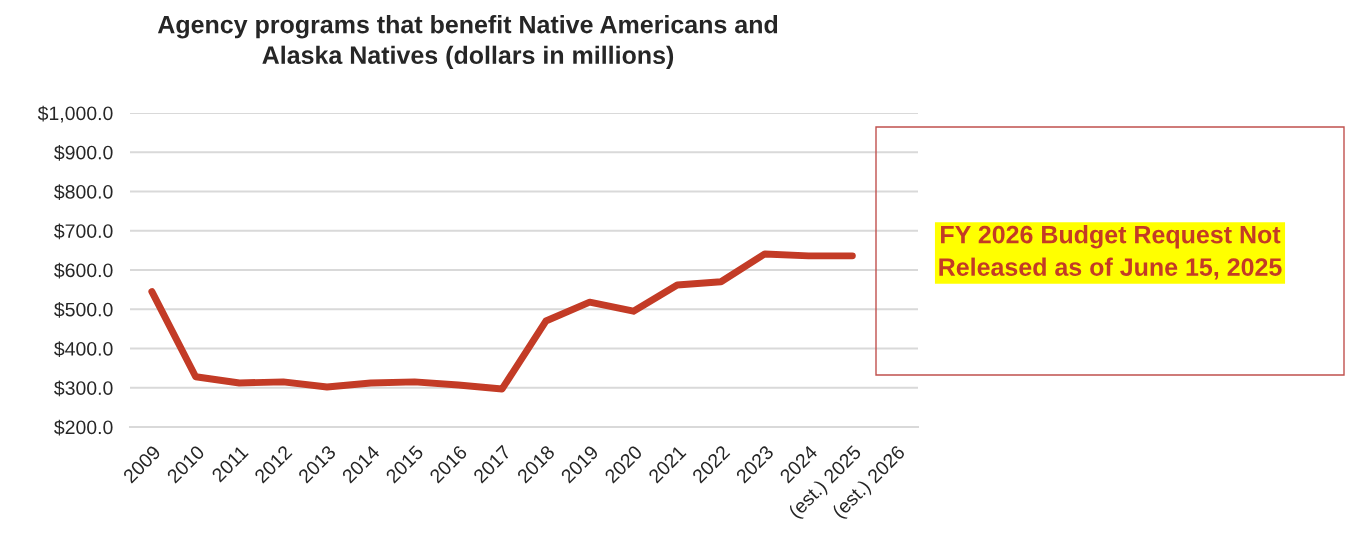  I want to click on y-tick-label: $600.0, so click(83, 270).